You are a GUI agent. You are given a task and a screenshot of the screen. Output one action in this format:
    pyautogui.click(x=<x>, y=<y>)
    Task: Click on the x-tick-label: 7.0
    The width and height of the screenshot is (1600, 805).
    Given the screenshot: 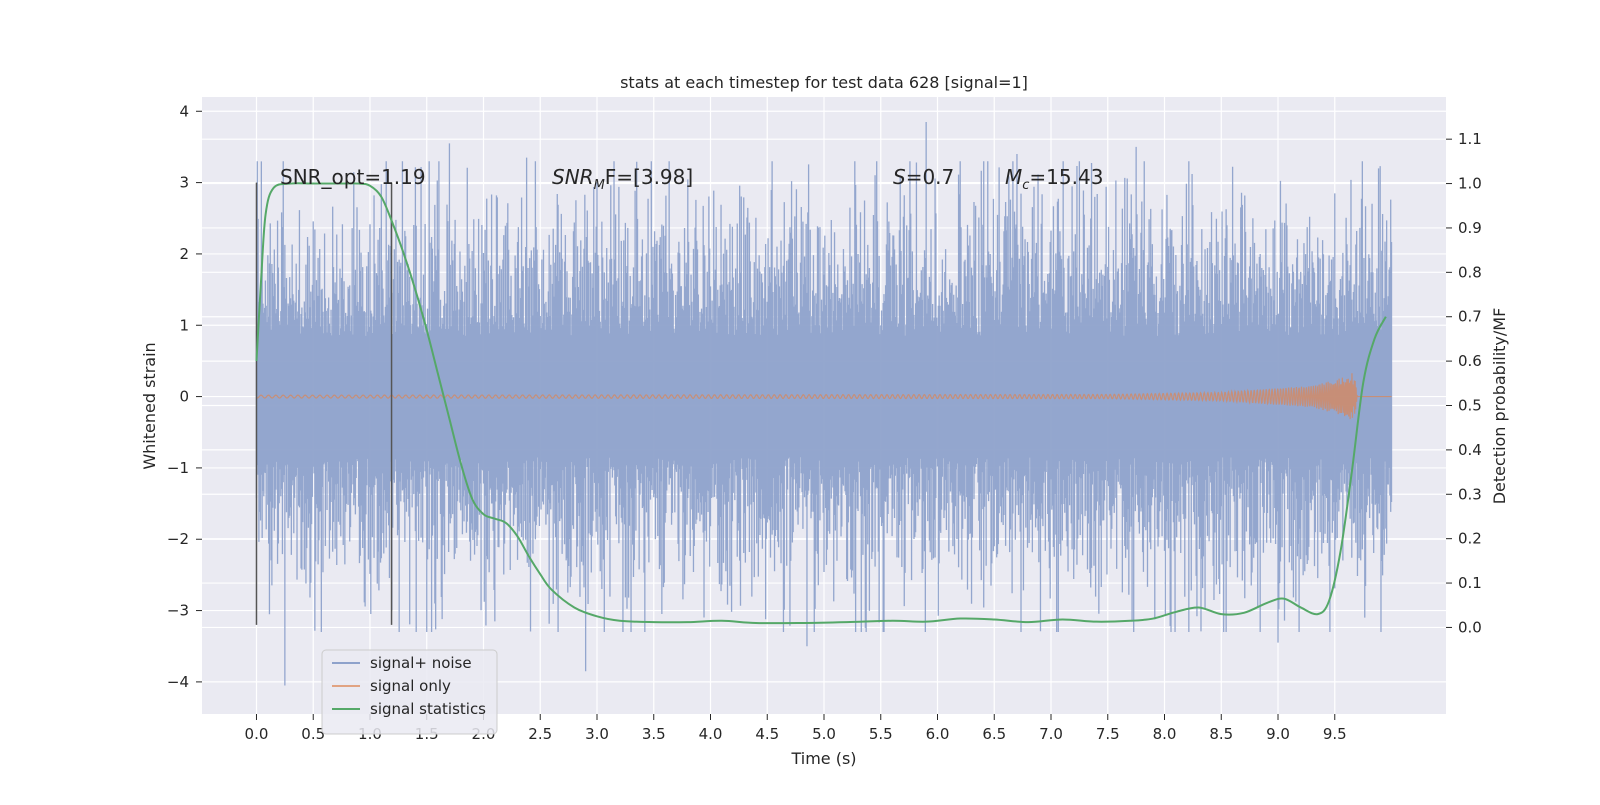 What is the action you would take?
    pyautogui.click(x=1051, y=734)
    